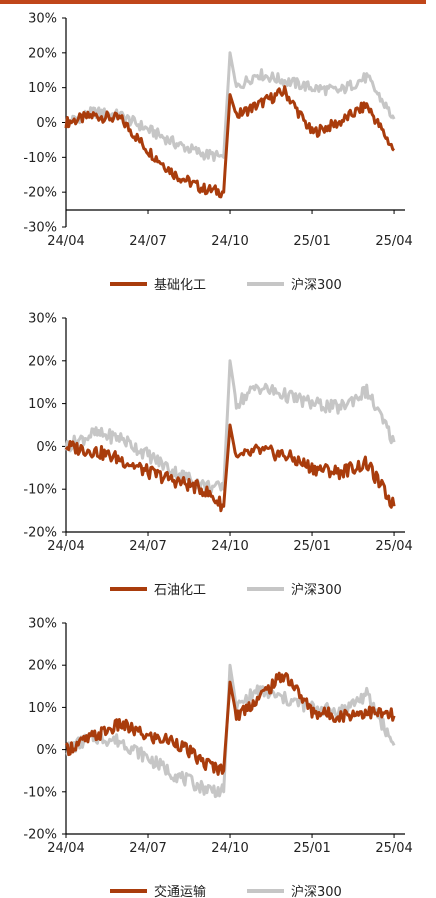 Image resolution: width=436 pixels, height=898 pixels. What do you see at coordinates (213, 2) in the screenshot?
I see `header-accent-bar` at bounding box center [213, 2].